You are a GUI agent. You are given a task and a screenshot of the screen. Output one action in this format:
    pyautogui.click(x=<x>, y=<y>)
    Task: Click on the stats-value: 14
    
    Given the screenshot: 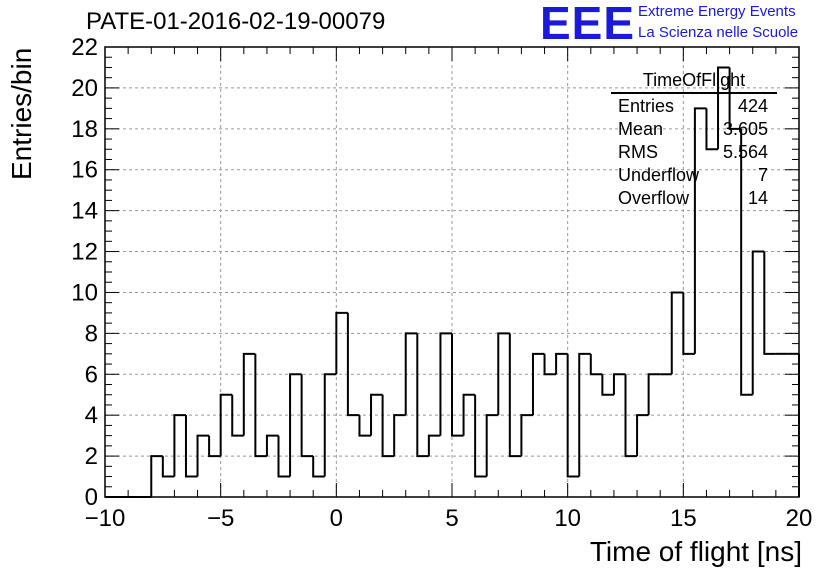 What is the action you would take?
    pyautogui.click(x=757, y=198)
    